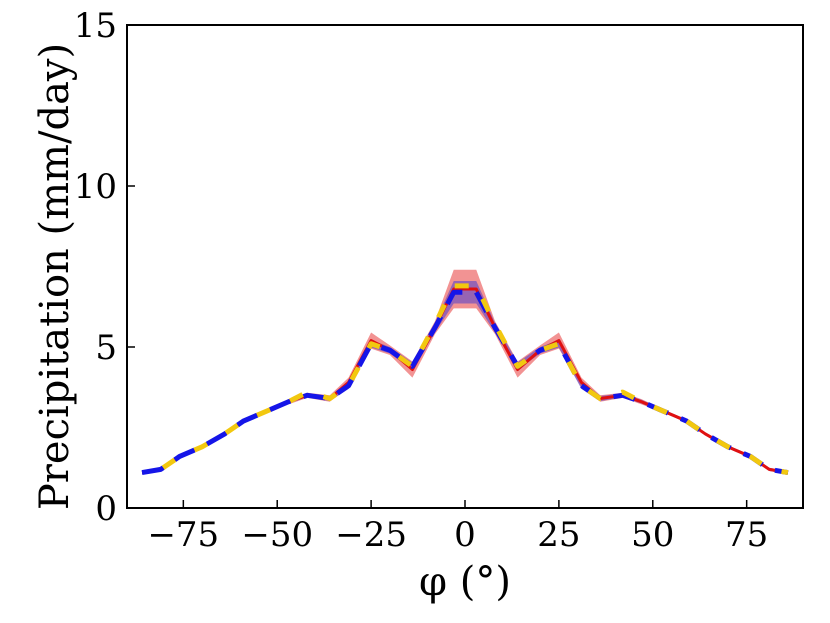 The image size is (830, 623). I want to click on y-tick-label: 10, so click(95, 187).